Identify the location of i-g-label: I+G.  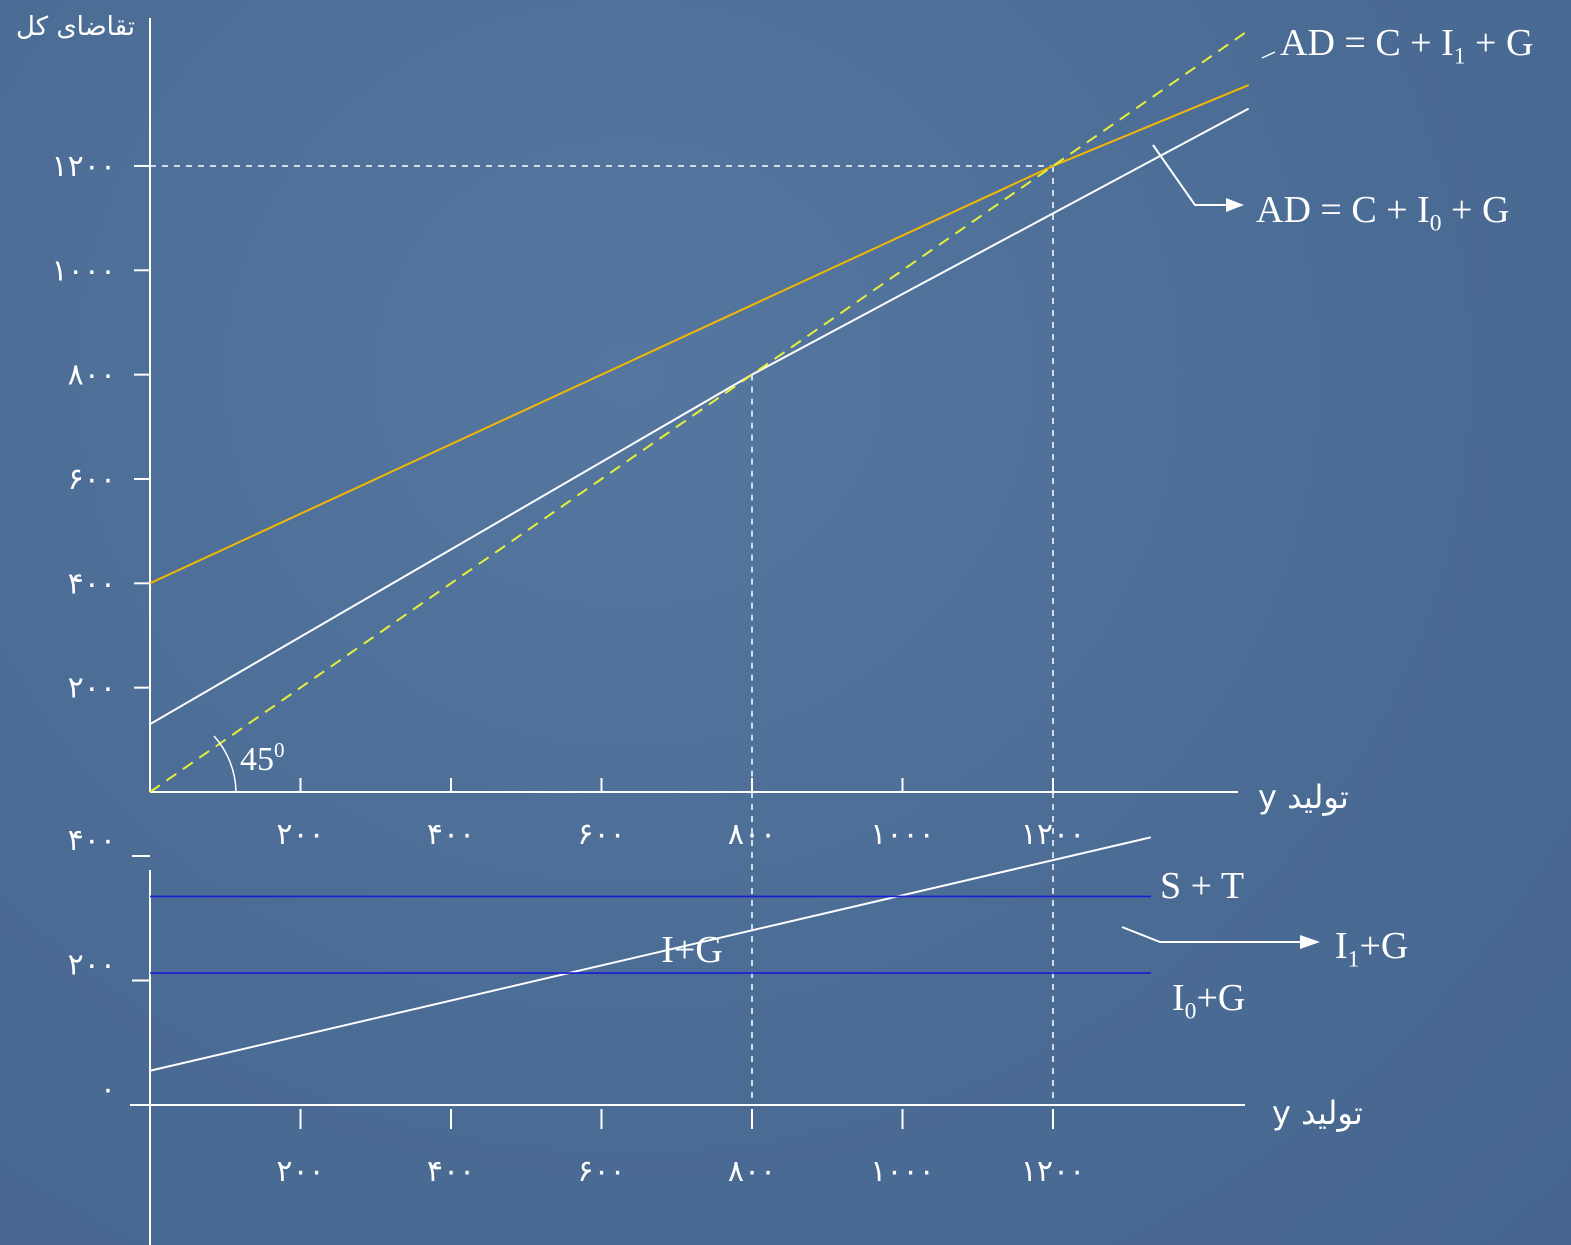
(692, 950).